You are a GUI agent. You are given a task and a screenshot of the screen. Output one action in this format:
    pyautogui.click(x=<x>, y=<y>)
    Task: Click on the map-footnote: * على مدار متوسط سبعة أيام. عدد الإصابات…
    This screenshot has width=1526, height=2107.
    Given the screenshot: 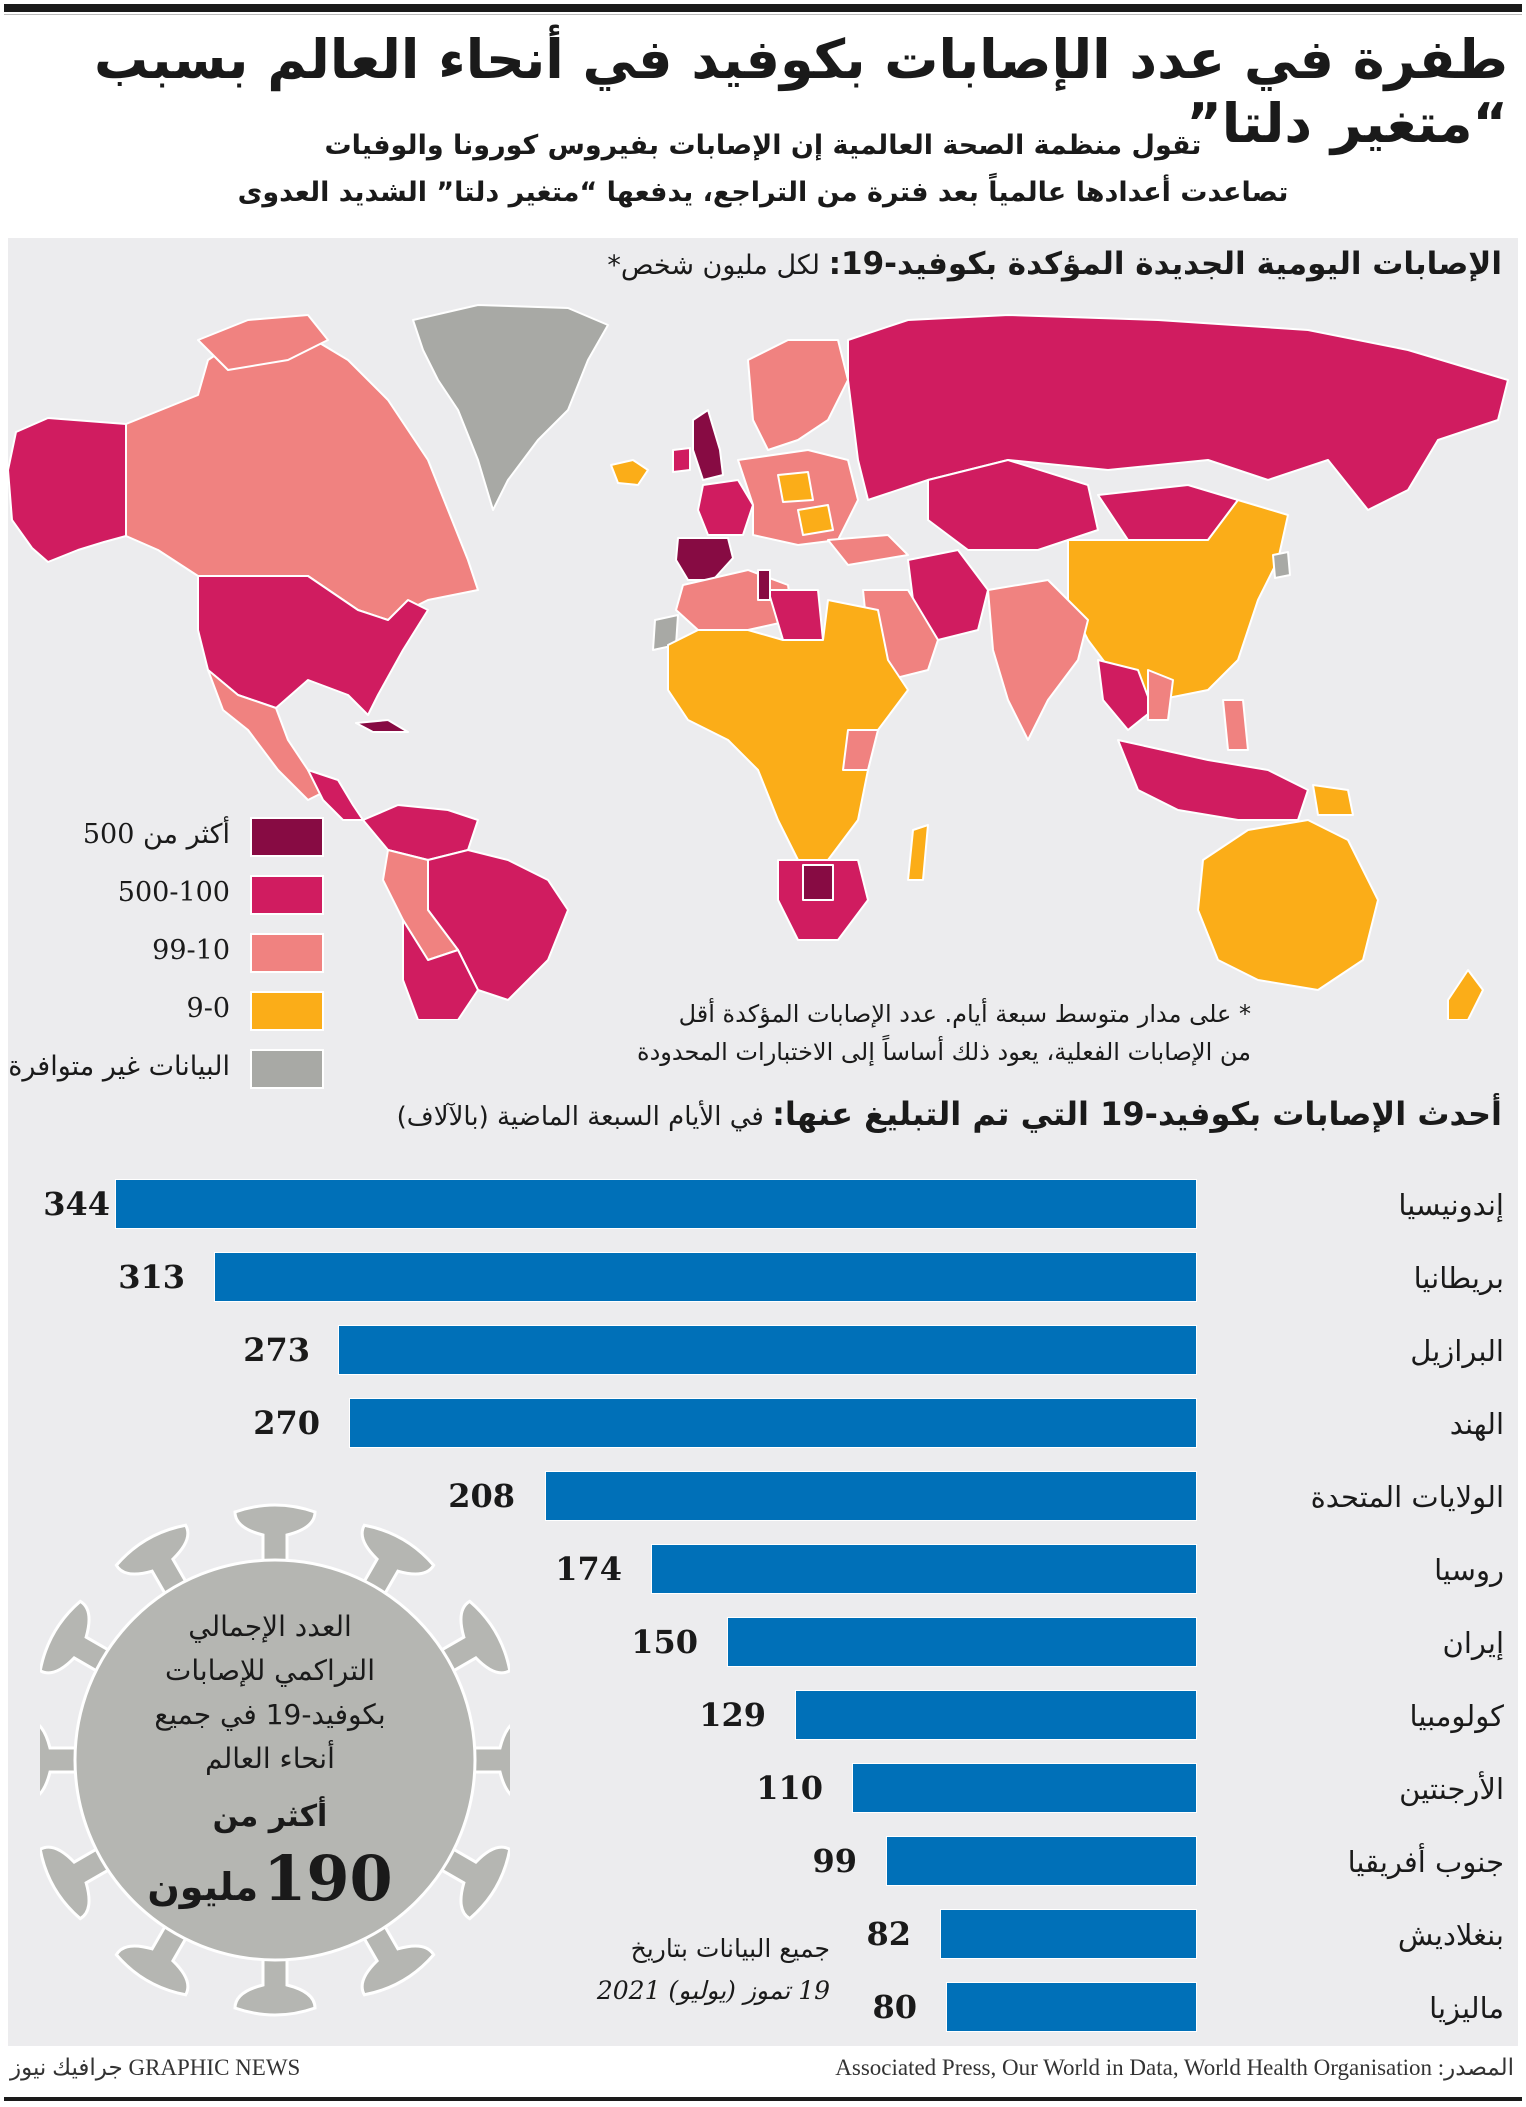 What is the action you would take?
    pyautogui.click(x=944, y=1033)
    